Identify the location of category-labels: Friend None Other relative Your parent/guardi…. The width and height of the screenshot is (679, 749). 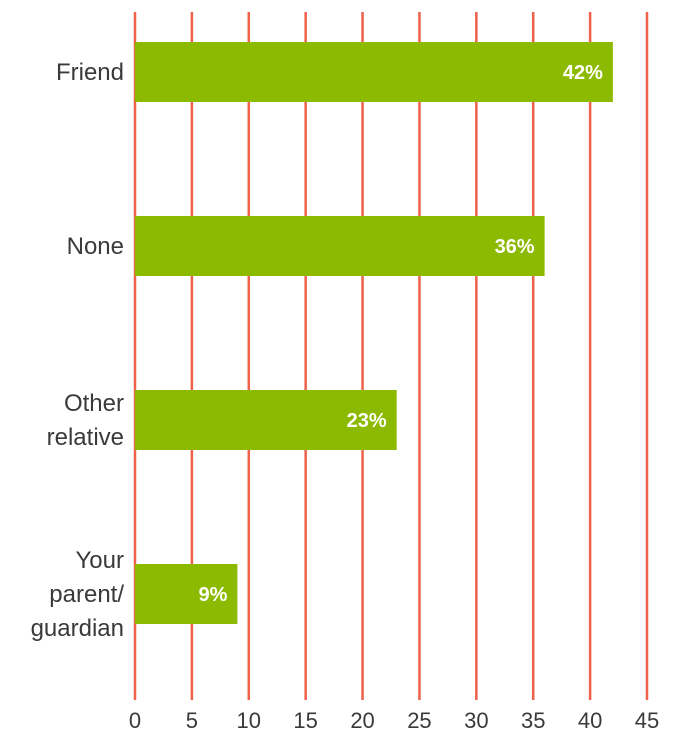
(78, 350).